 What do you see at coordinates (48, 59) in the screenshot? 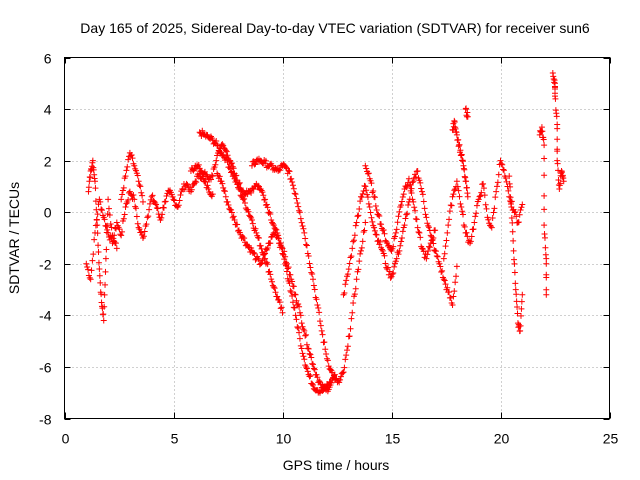
I see `y-tick-label: 6` at bounding box center [48, 59].